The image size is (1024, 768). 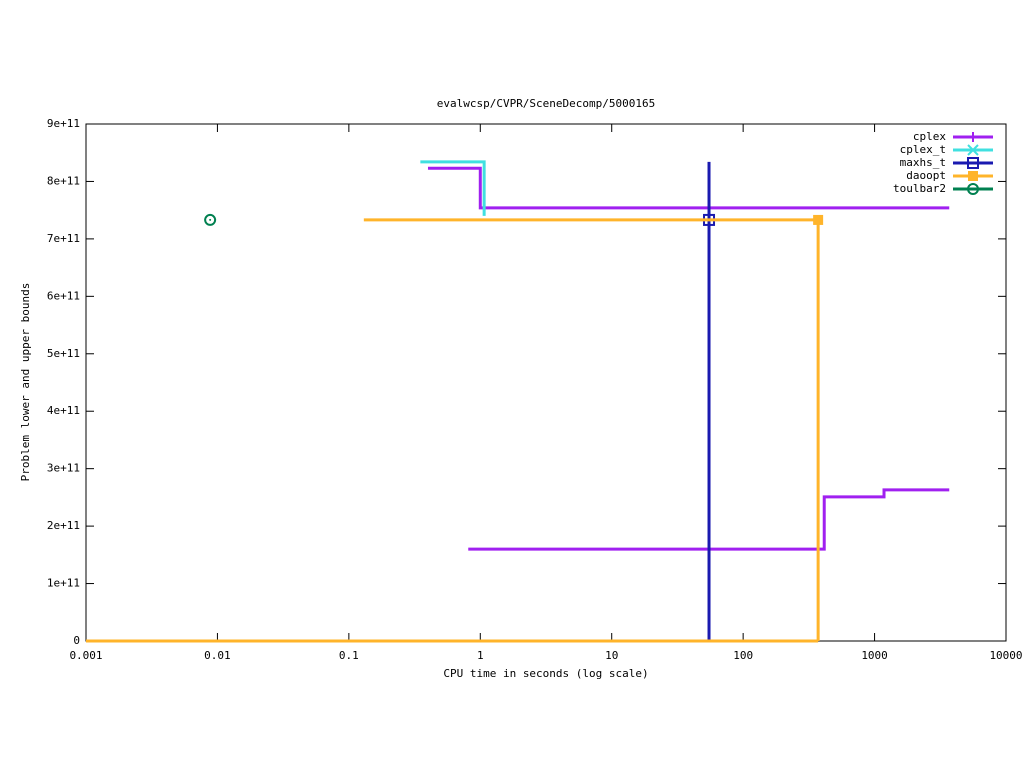 What do you see at coordinates (929, 136) in the screenshot?
I see `legend-label: cplex` at bounding box center [929, 136].